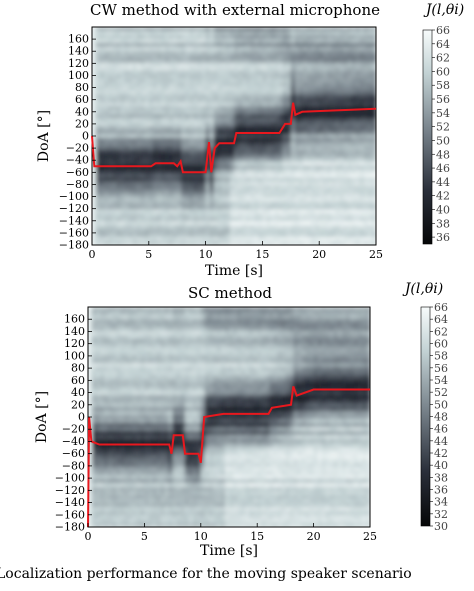 This screenshot has height=591, width=474. I want to click on colorbar-tick-label: 60, so click(443, 71).